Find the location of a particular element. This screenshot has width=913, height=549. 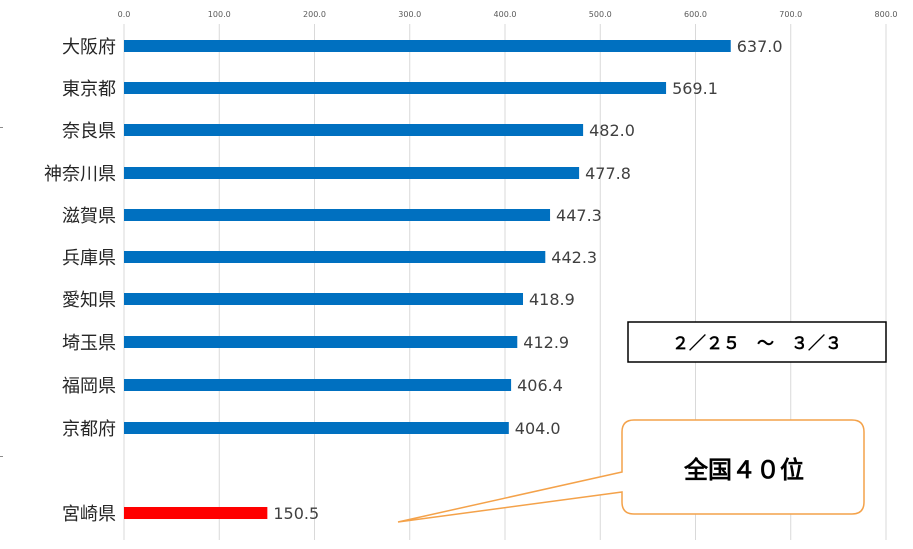

x-tick-label: 700.0 is located at coordinates (790, 14).